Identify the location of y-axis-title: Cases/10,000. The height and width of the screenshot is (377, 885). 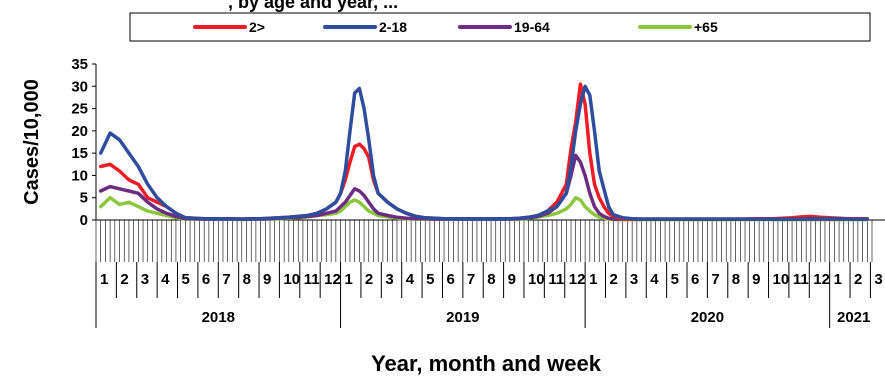
(32, 142).